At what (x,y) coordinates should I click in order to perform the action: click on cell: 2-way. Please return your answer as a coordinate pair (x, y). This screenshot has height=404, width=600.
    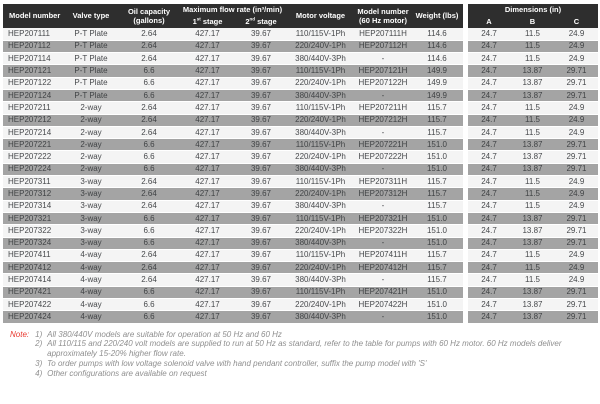
    Looking at the image, I should click on (91, 170).